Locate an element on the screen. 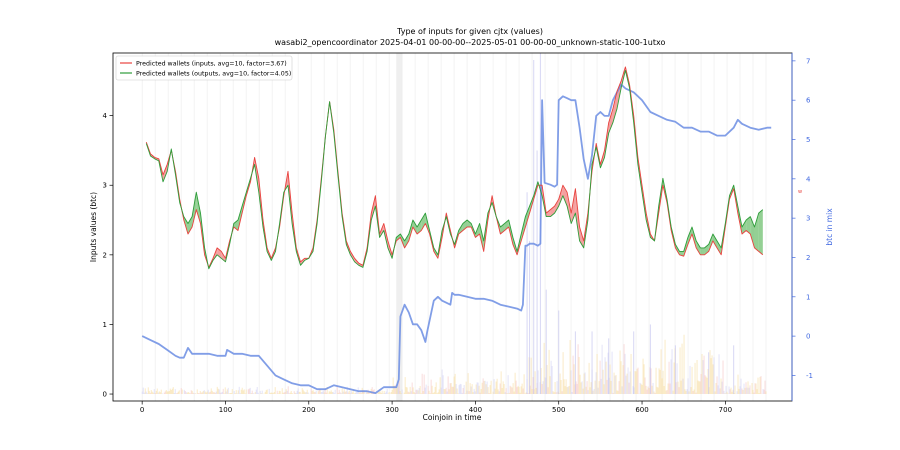  y-axis-label: Inputs values (btc) is located at coordinates (93, 227).